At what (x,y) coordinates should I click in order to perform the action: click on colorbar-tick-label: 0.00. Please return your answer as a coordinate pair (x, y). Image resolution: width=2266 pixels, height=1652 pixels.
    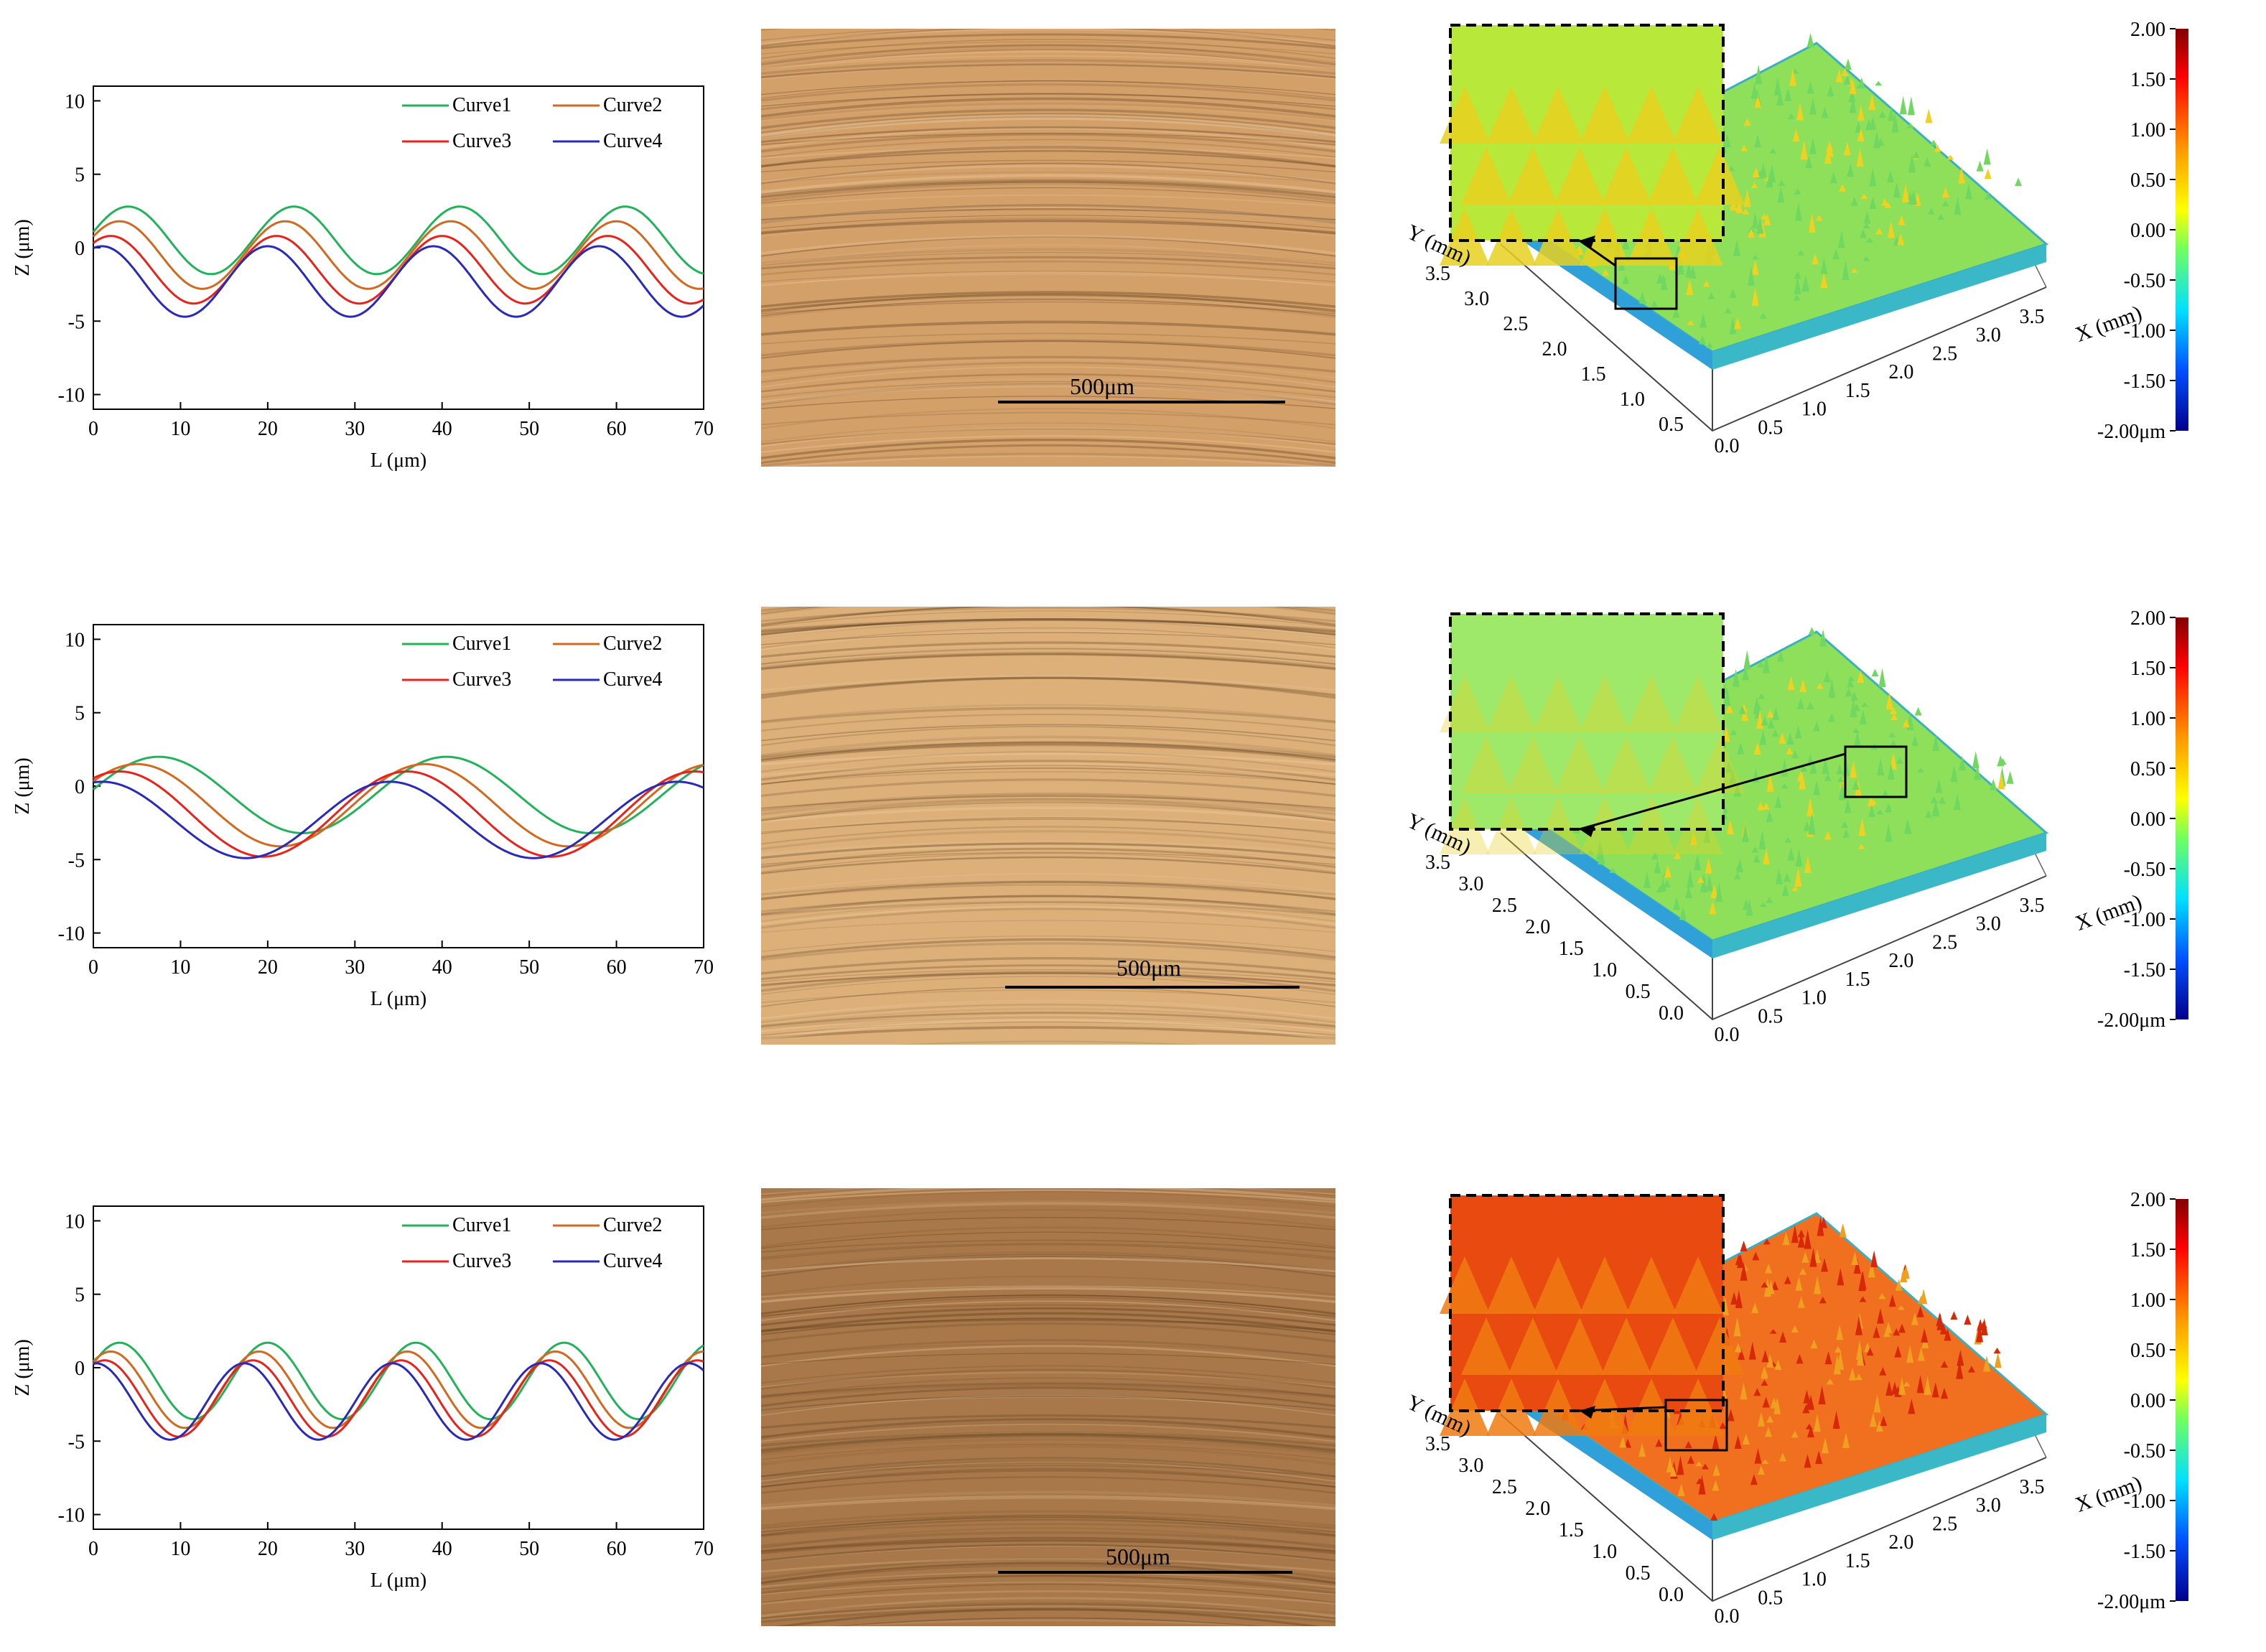
    Looking at the image, I should click on (2147, 819).